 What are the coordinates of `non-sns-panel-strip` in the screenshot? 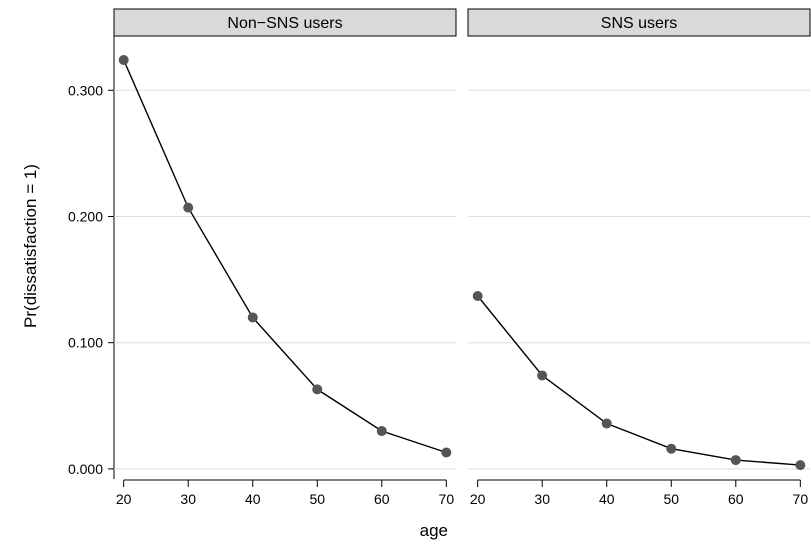 It's located at (285, 22).